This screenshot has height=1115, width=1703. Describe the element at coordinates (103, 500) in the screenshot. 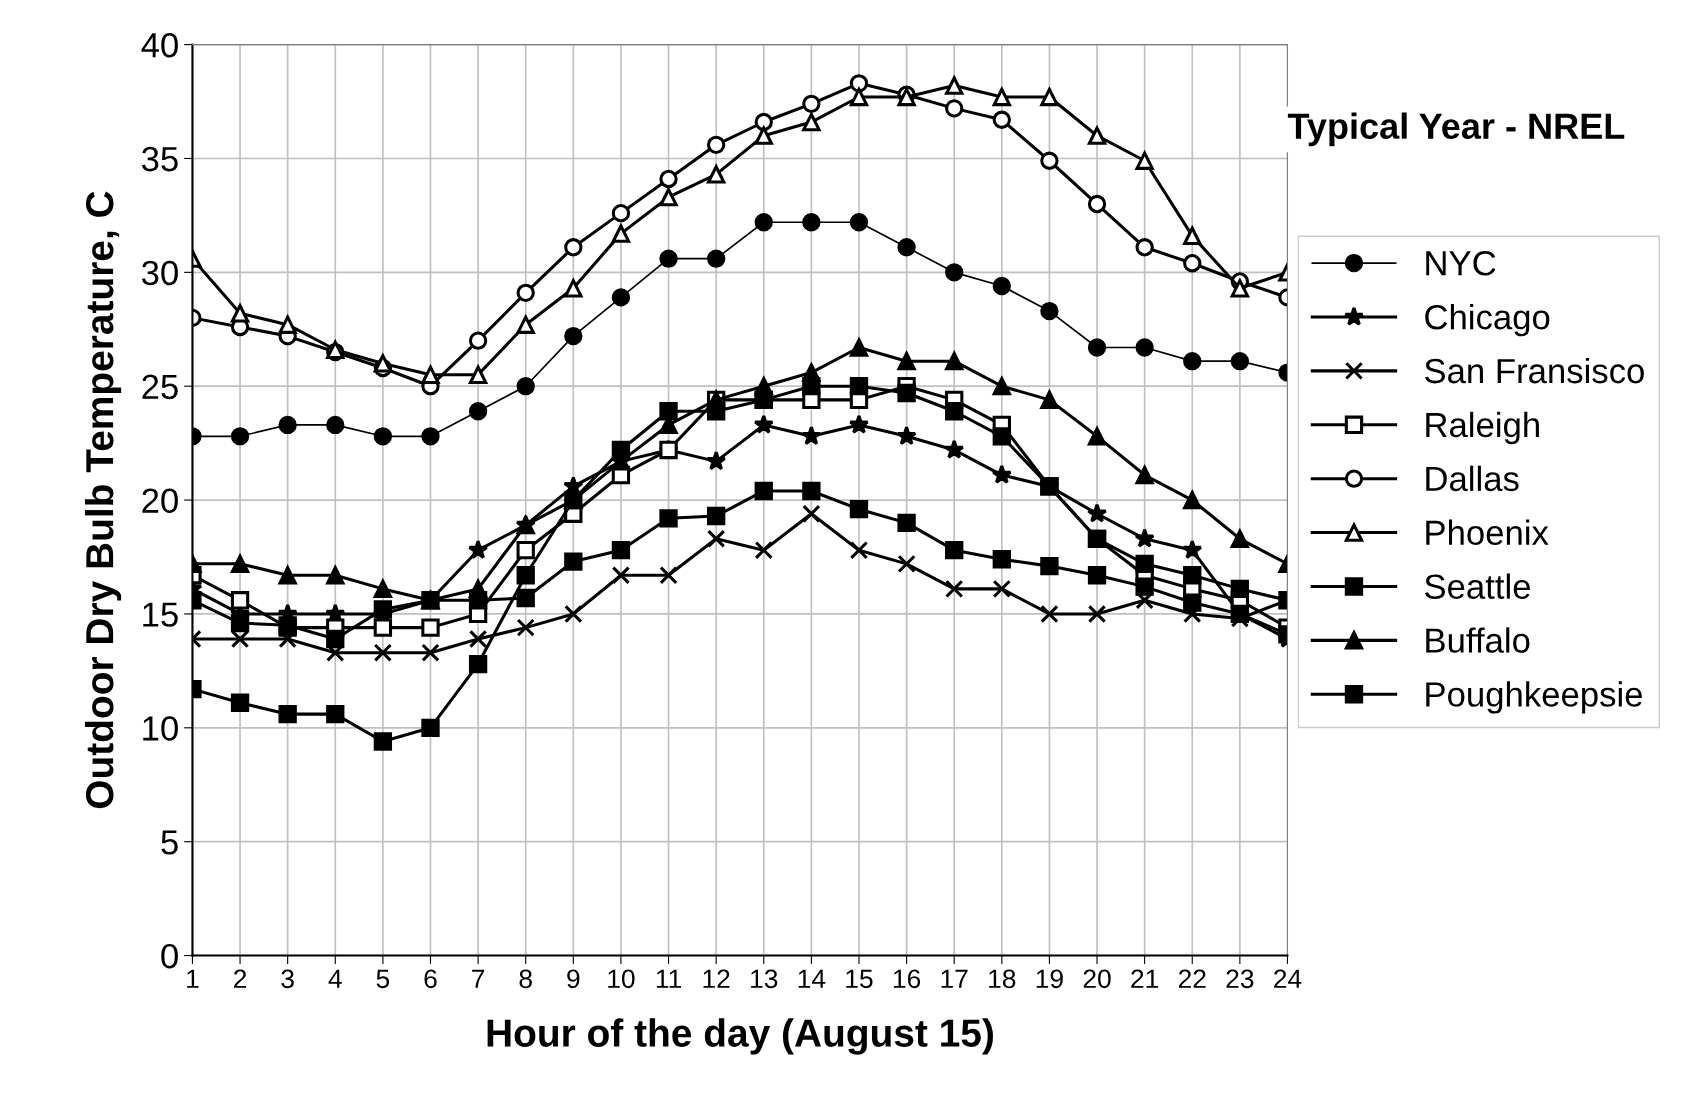

I see `y-axis-title: Outdoor Dry Bulb Temperature, C` at that location.